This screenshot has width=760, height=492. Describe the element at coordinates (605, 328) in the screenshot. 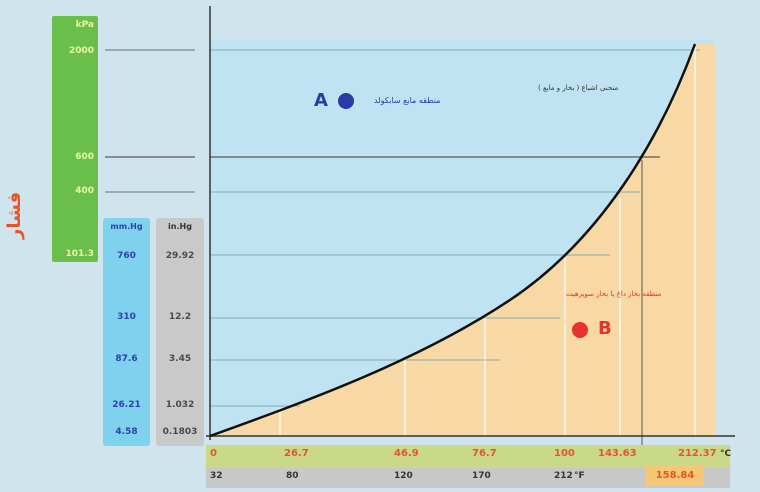

I see `point-b-letter: B` at that location.